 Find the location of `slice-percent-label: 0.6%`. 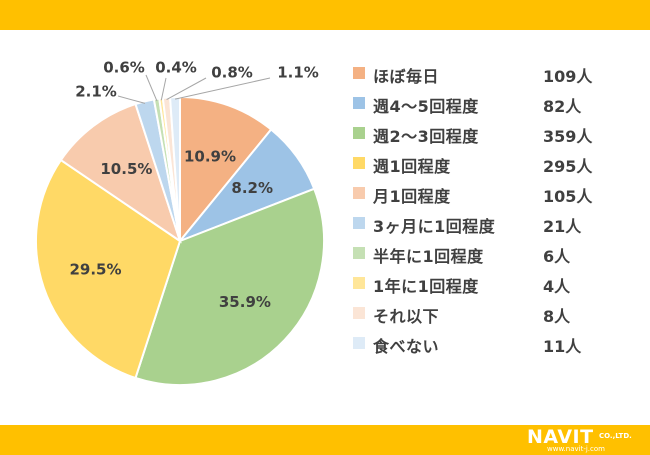

slice-percent-label: 0.6% is located at coordinates (124, 68).